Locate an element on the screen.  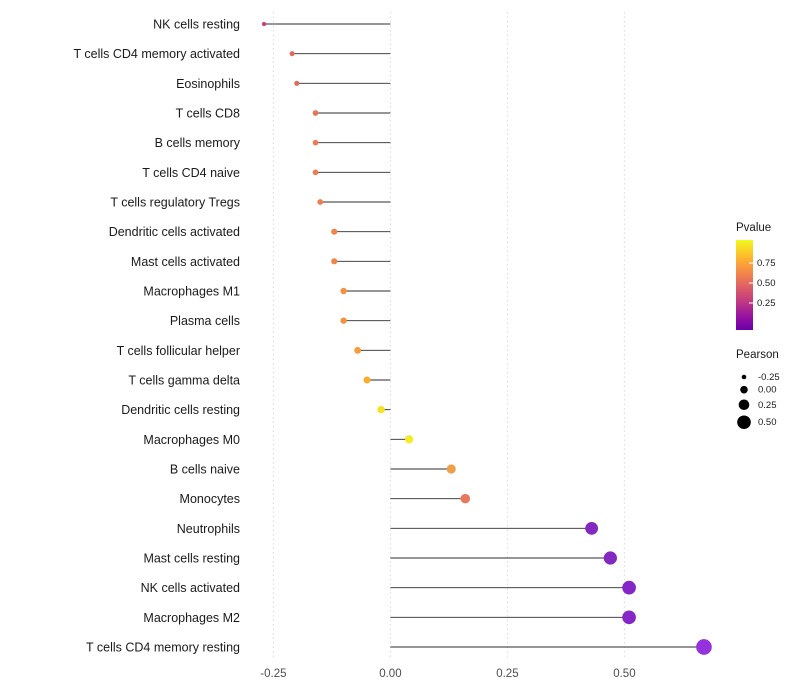
pearson-legend-label: -0.25 is located at coordinates (769, 377).